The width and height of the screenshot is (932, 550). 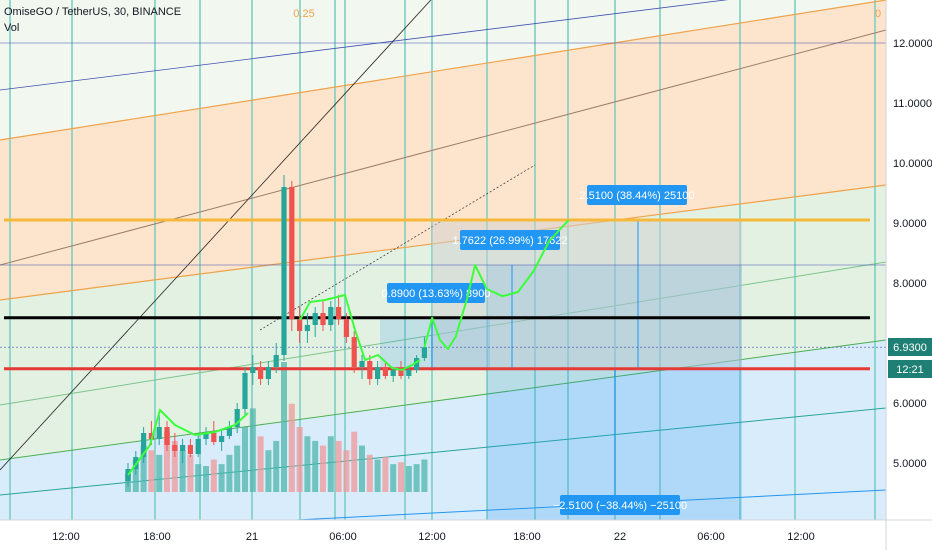 I want to click on measure-label-text: 0.8900 (13.63%) 8900, so click(x=436, y=294).